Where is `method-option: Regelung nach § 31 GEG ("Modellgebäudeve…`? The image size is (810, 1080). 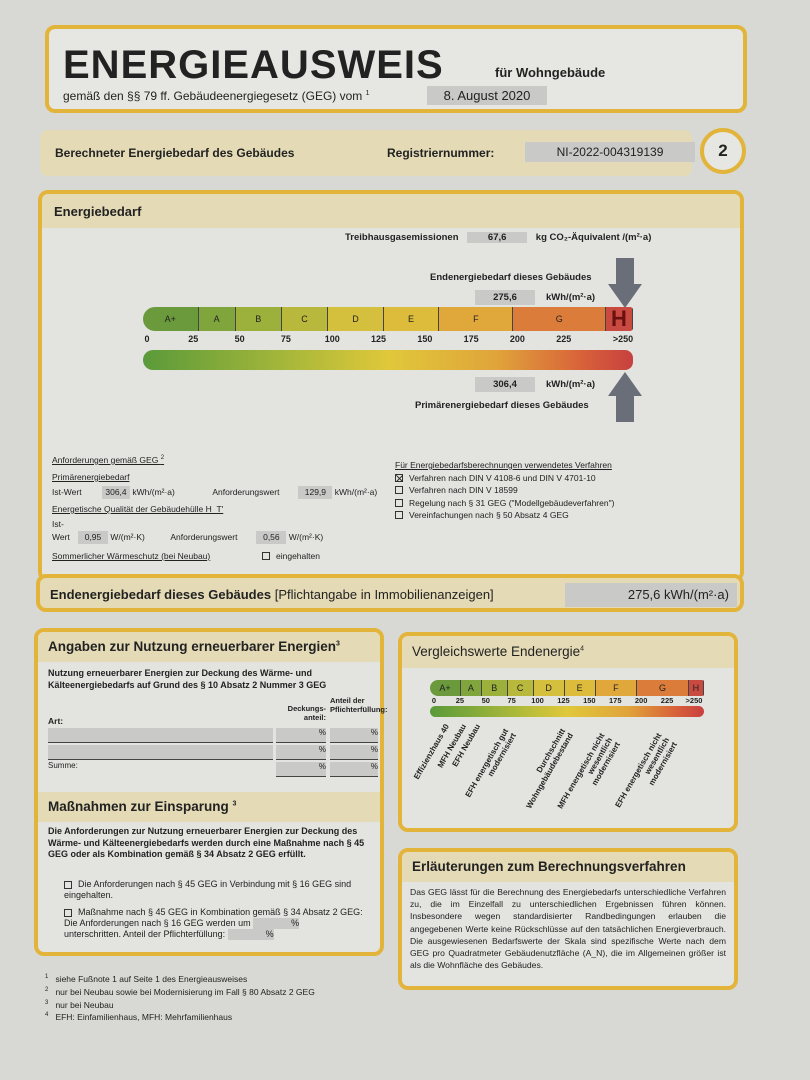
method-option: Regelung nach § 31 GEG ("Modellgebäudeve… is located at coordinates (504, 503).